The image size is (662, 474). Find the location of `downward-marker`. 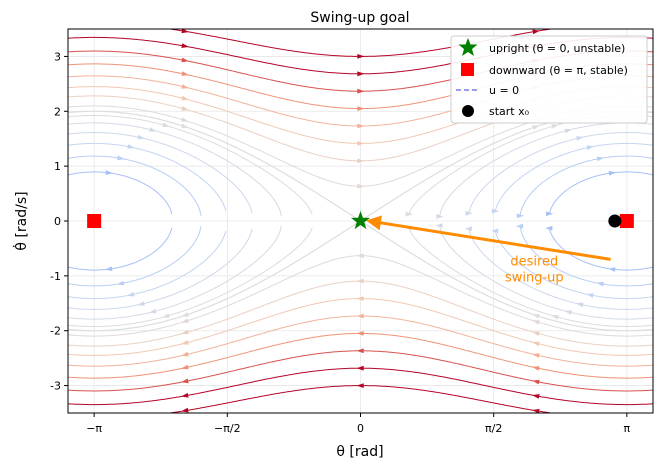

downward-marker is located at coordinates (94, 221).